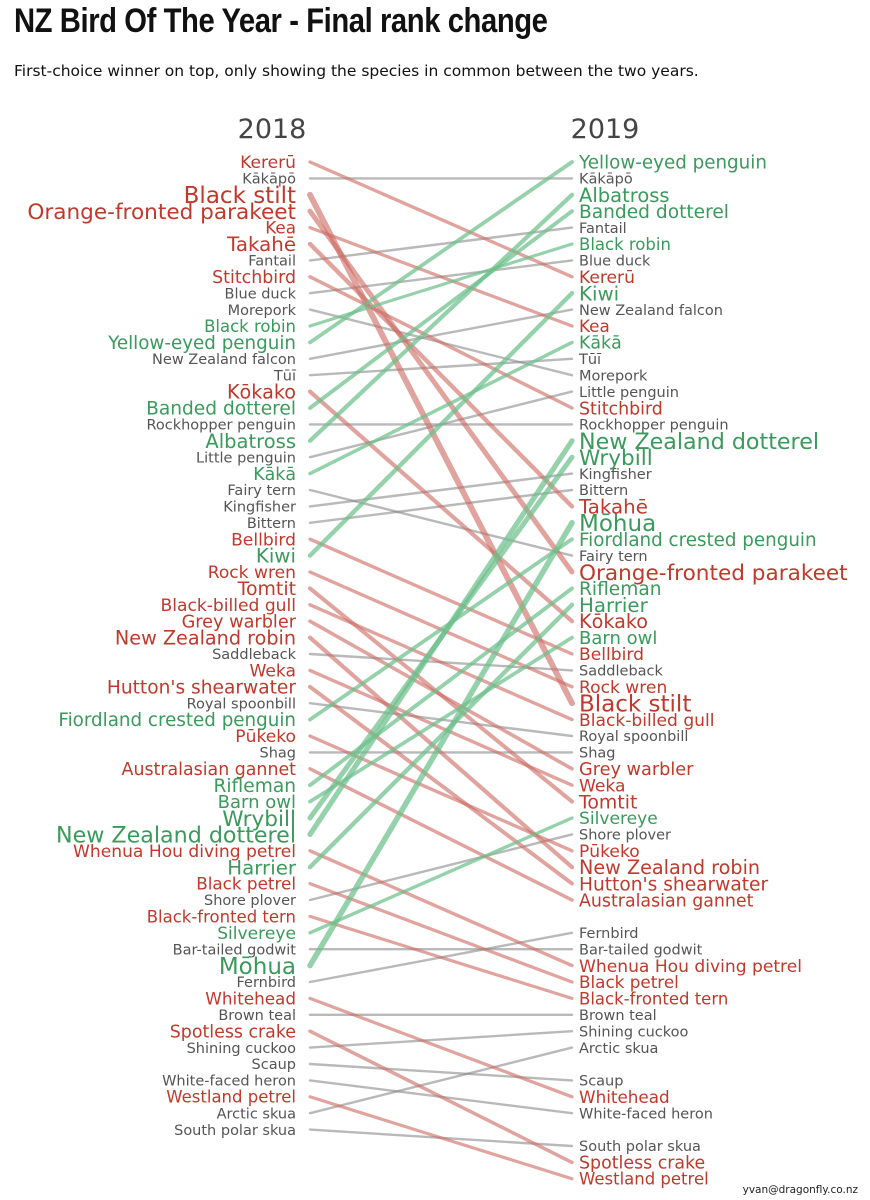  What do you see at coordinates (623, 688) in the screenshot?
I see `label-2019-rock-wren: Rock wren` at bounding box center [623, 688].